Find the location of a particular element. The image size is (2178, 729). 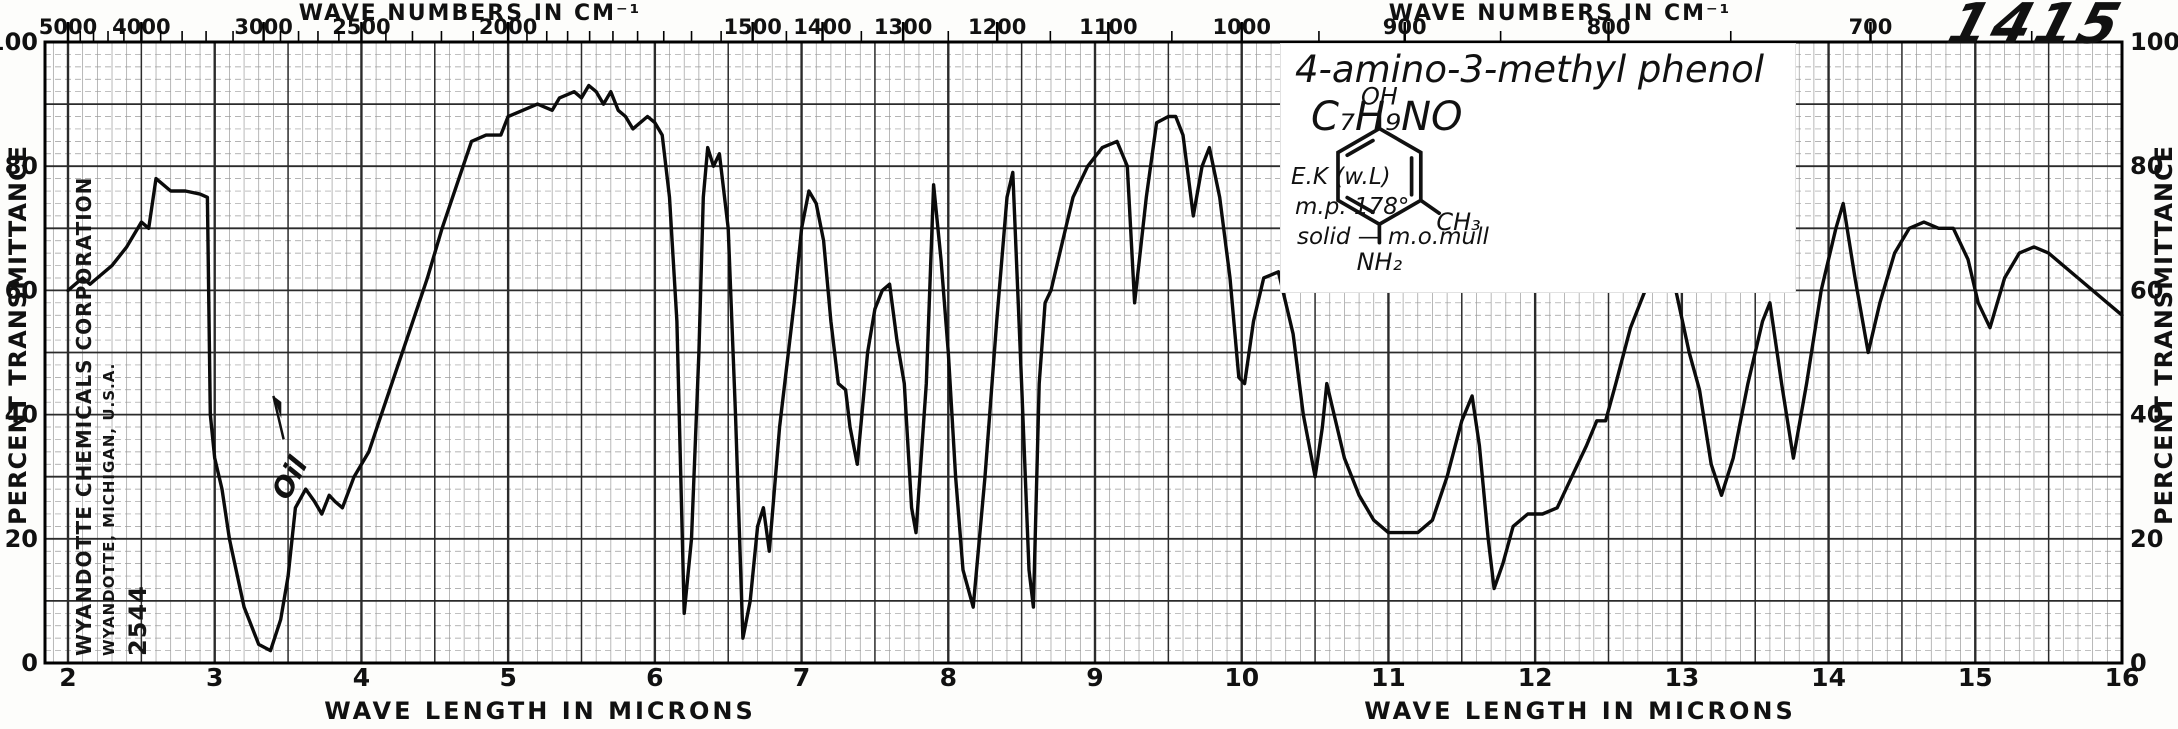

transmittance-tick-label-right: 40 is located at coordinates (2146, 415).